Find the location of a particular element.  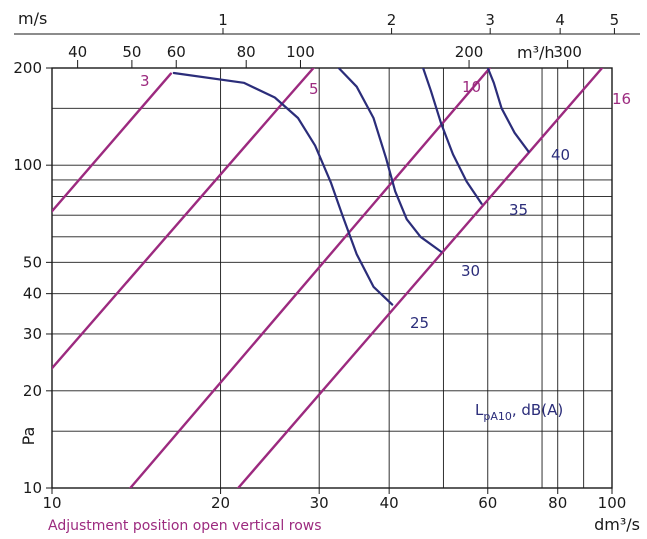

y-tick-label: 40 is located at coordinates (32, 294).